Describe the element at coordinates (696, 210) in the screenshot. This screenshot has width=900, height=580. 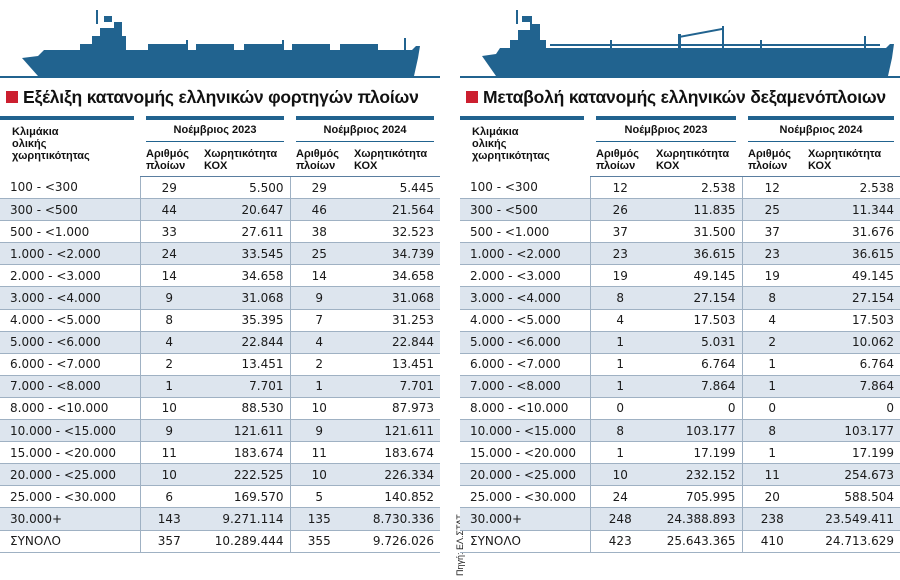
I see `tonnage-2023-cell: 11.835` at that location.